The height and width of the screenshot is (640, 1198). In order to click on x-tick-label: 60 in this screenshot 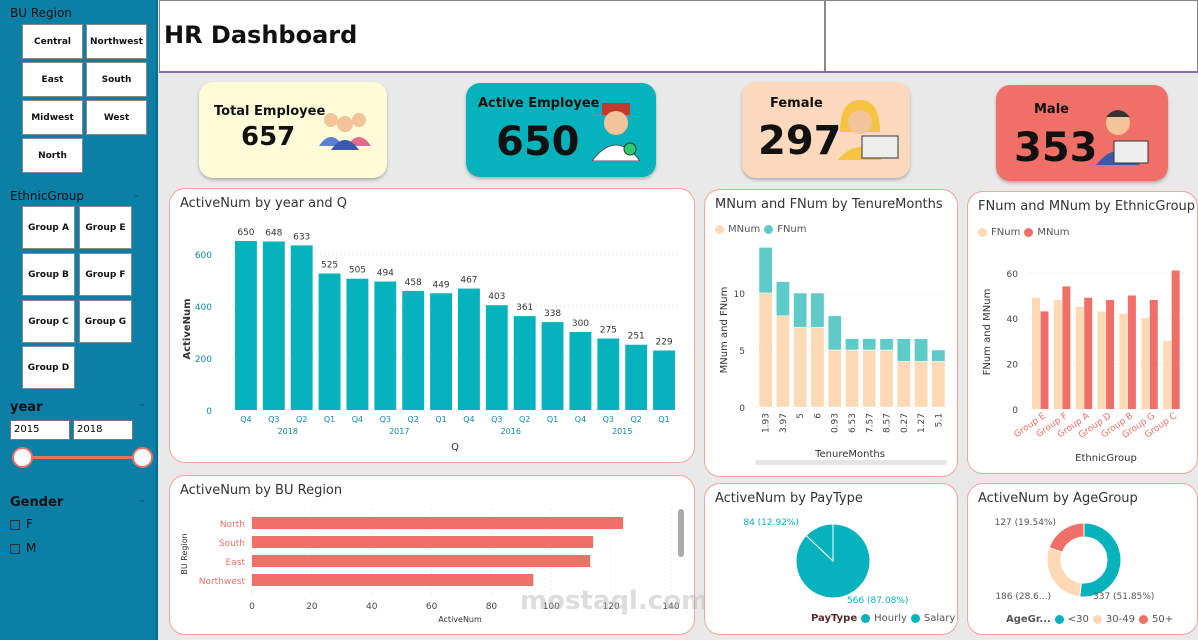, I will do `click(432, 607)`.